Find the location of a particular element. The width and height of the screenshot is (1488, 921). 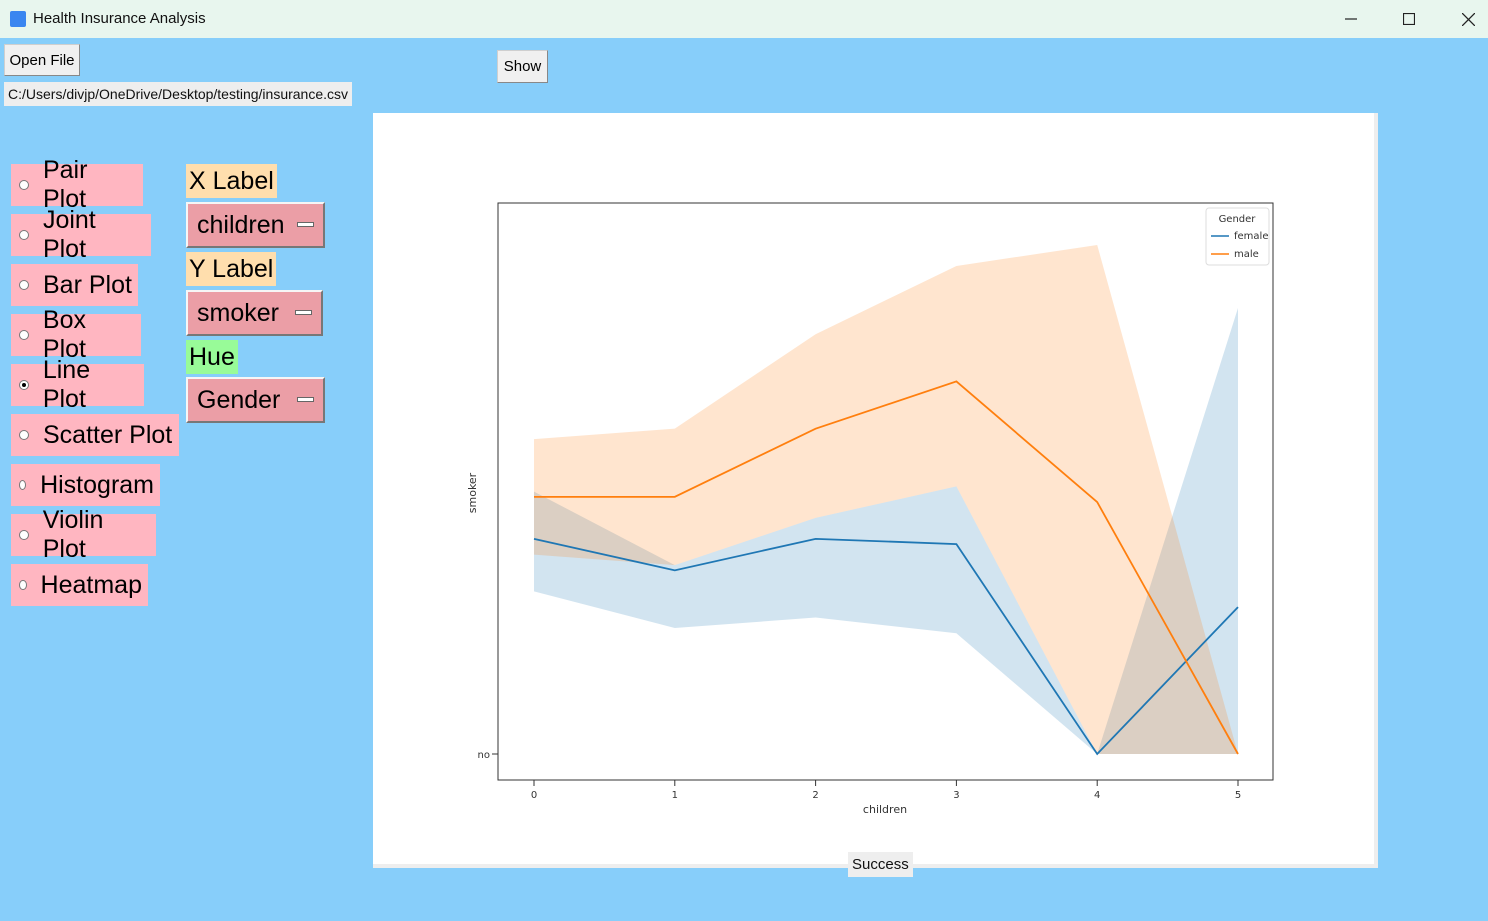

radio-scatter-plot: Scatter Plot is located at coordinates (95, 435).